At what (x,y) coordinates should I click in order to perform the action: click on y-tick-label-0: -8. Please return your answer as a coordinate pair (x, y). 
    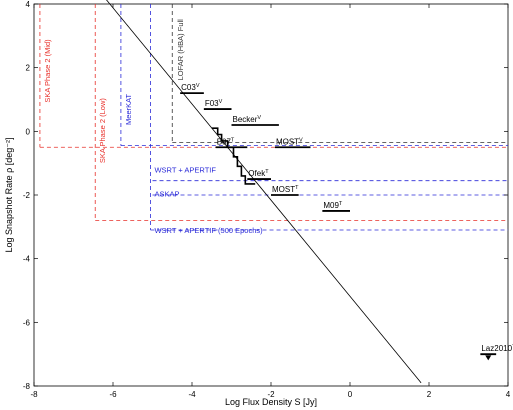
    Looking at the image, I should click on (27, 386).